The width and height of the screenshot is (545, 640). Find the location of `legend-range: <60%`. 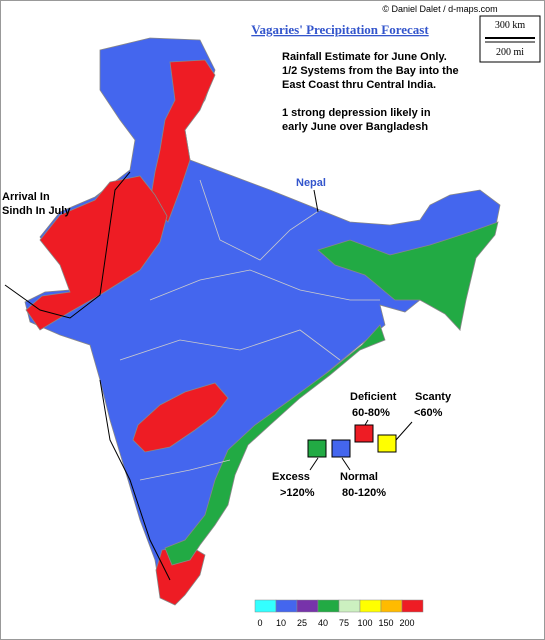

legend-range: <60% is located at coordinates (428, 413).